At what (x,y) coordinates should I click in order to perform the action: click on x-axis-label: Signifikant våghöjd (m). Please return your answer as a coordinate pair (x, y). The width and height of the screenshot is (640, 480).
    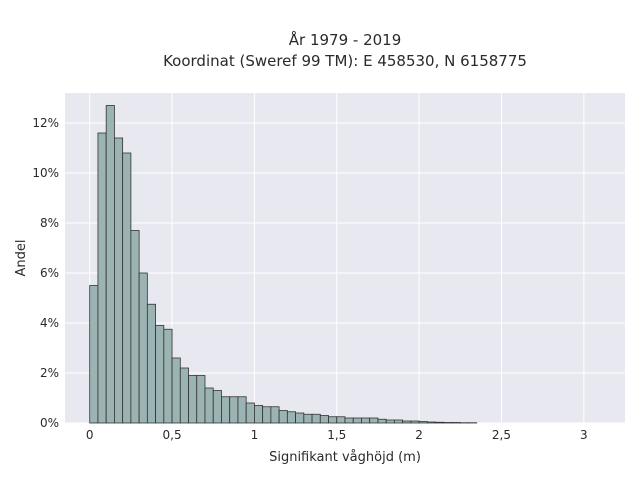
    Looking at the image, I should click on (345, 457).